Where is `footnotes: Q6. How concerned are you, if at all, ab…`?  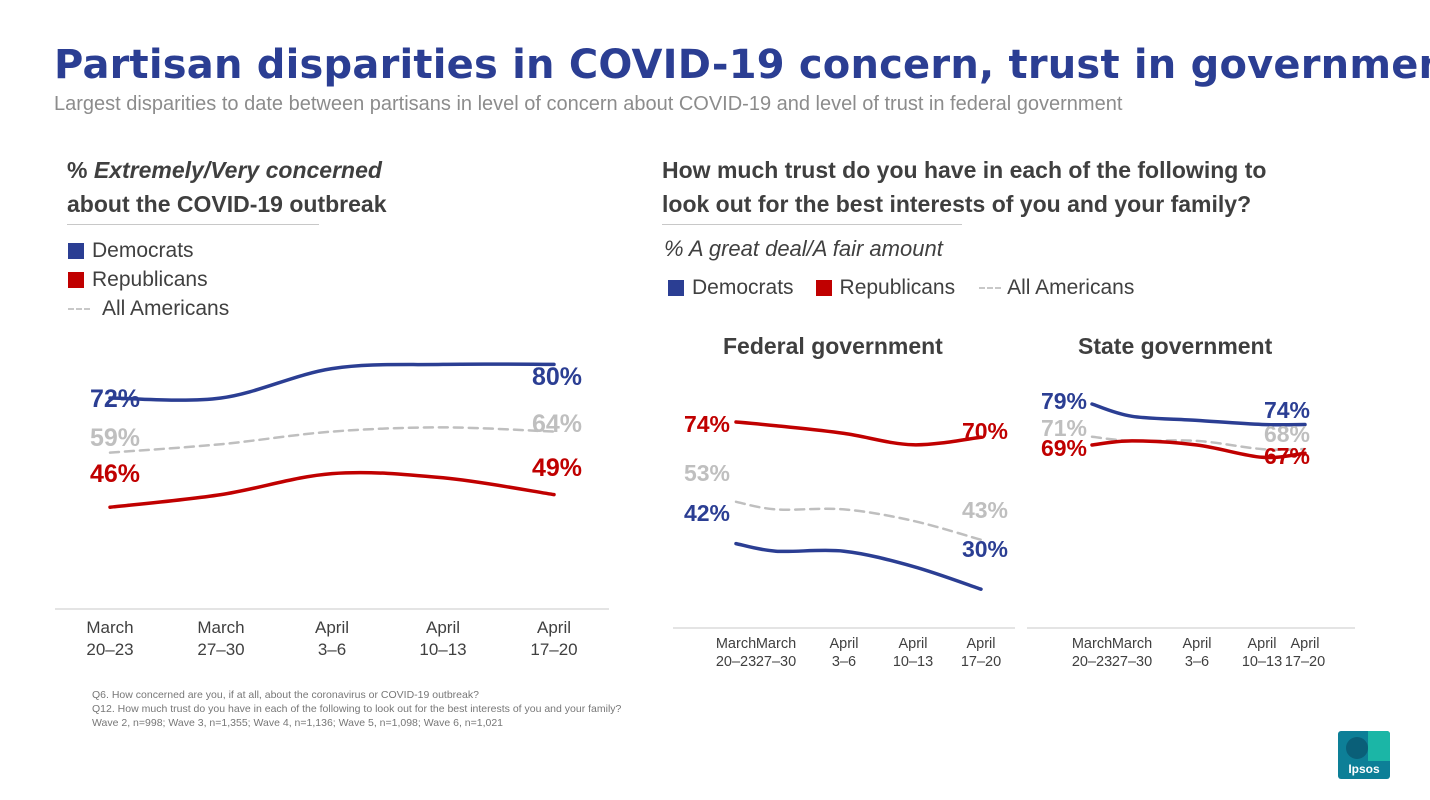
footnotes: Q6. How concerned are you, if at all, ab… is located at coordinates (356, 709).